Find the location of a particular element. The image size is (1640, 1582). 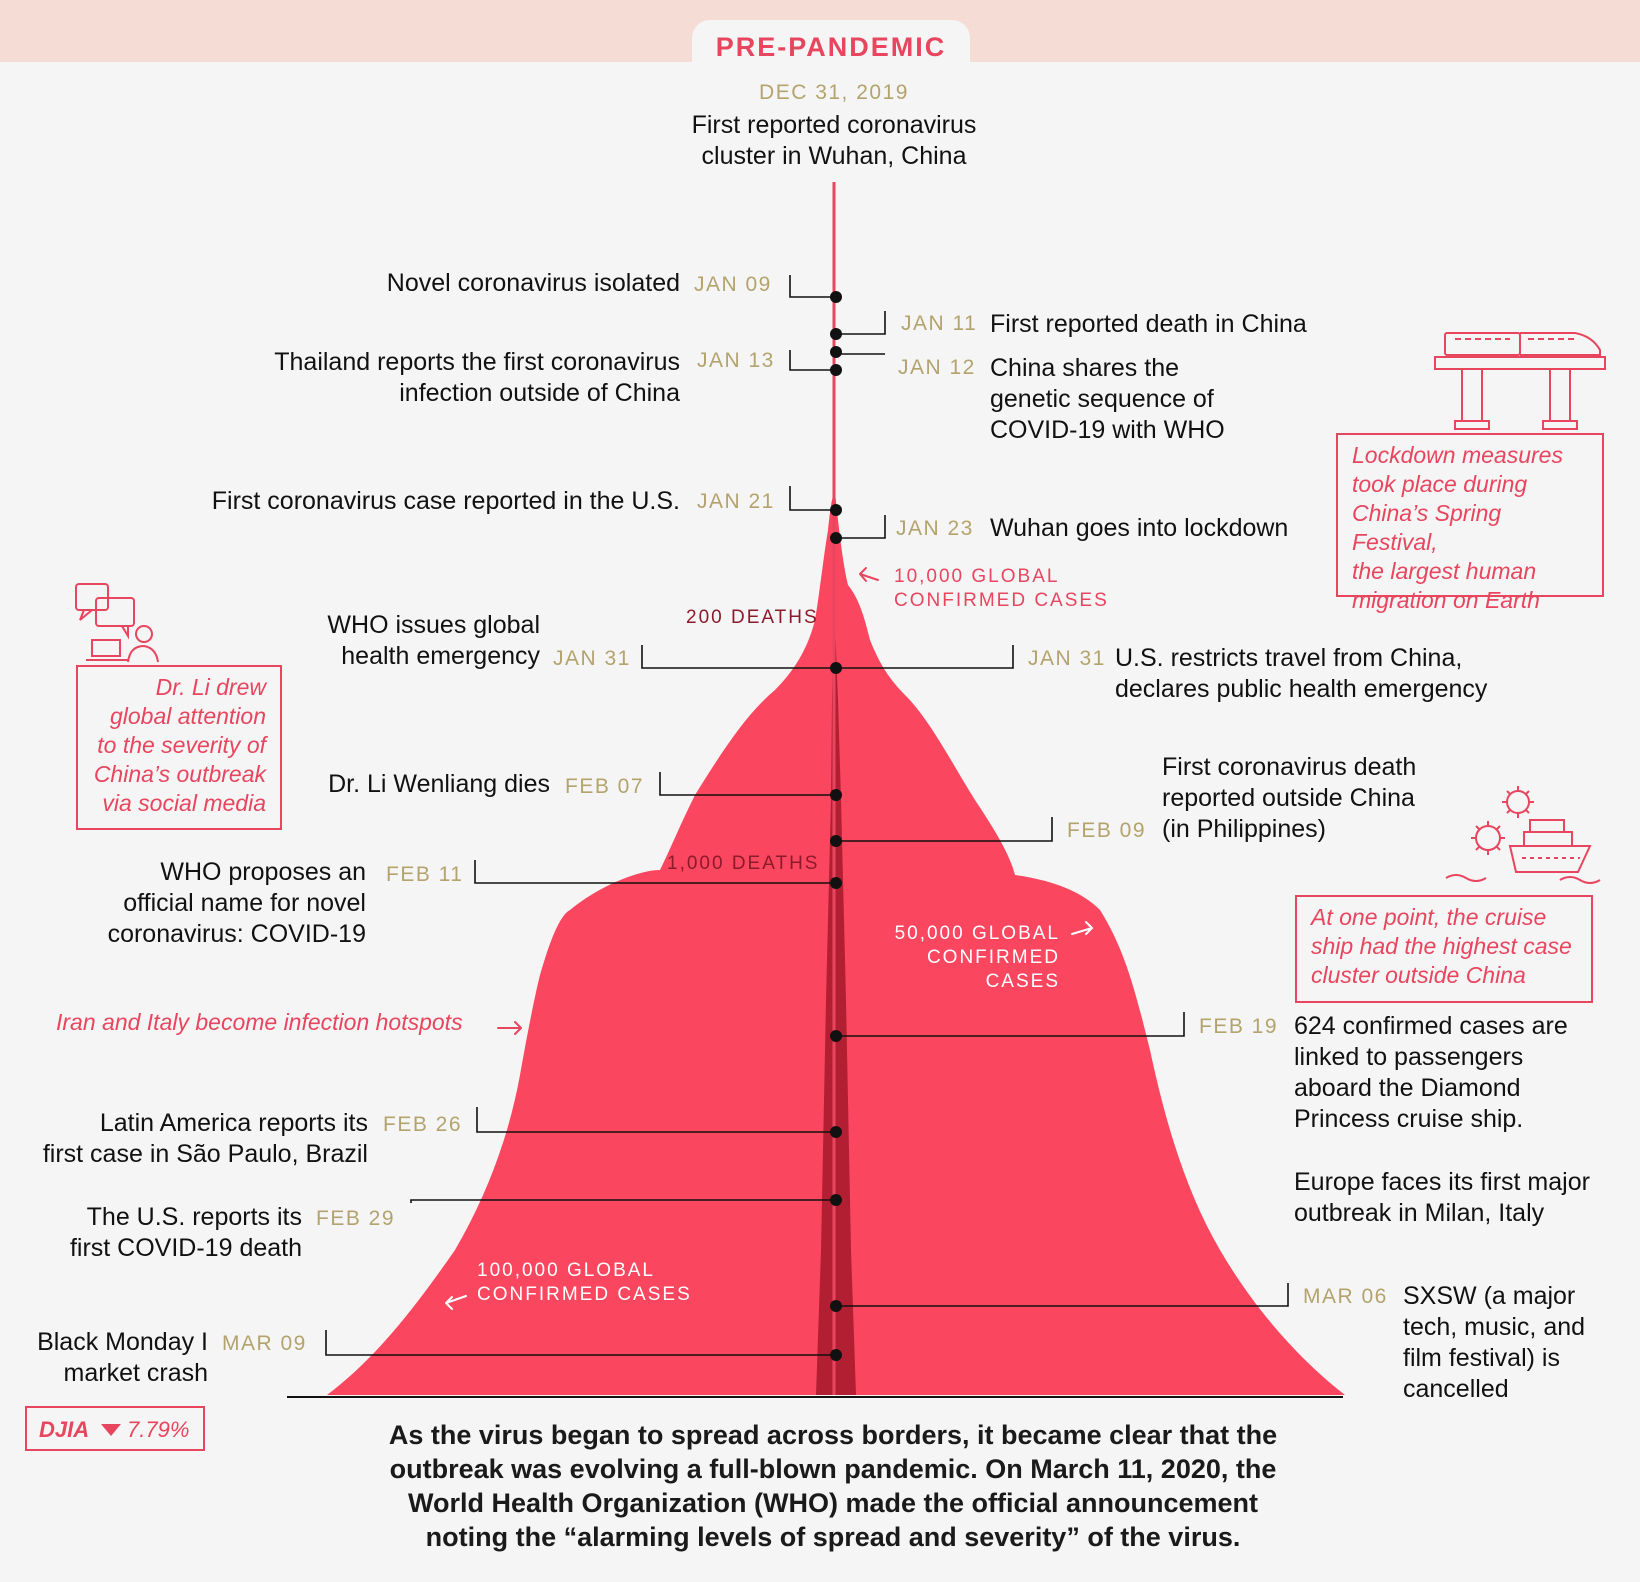

milestone-line: CONFIRMED is located at coordinates (993, 957).